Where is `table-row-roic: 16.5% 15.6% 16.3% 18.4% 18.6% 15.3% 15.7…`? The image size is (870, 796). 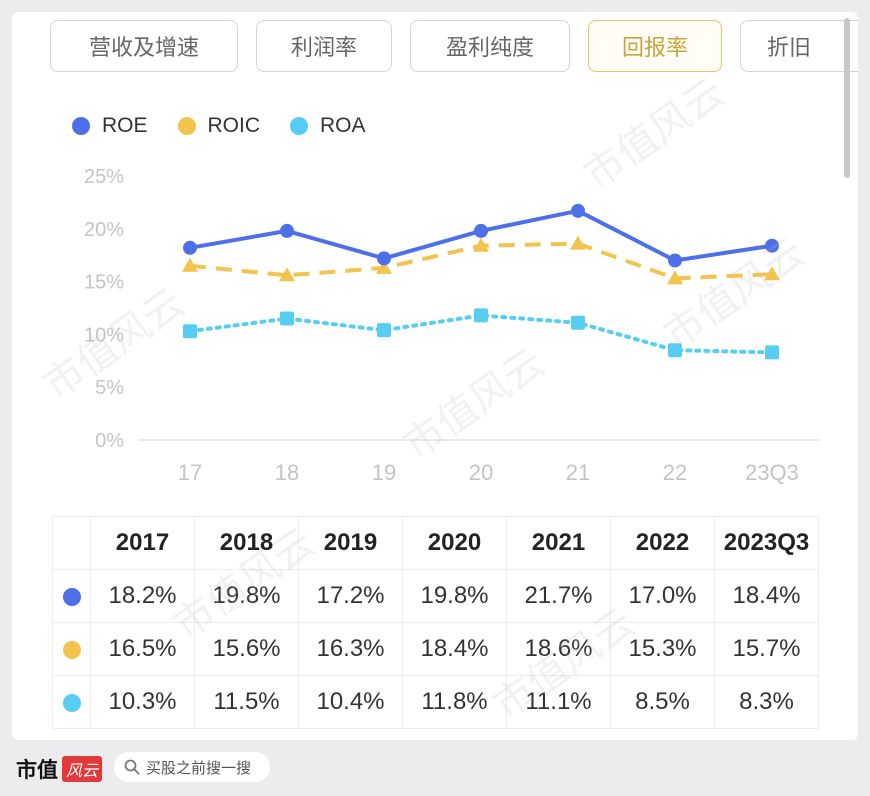 table-row-roic: 16.5% 15.6% 16.3% 18.4% 18.6% 15.3% 15.7… is located at coordinates (435, 649).